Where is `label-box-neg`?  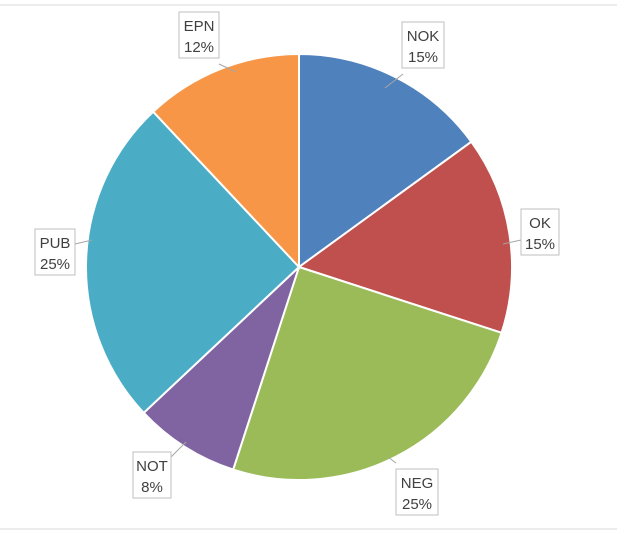 label-box-neg is located at coordinates (417, 492).